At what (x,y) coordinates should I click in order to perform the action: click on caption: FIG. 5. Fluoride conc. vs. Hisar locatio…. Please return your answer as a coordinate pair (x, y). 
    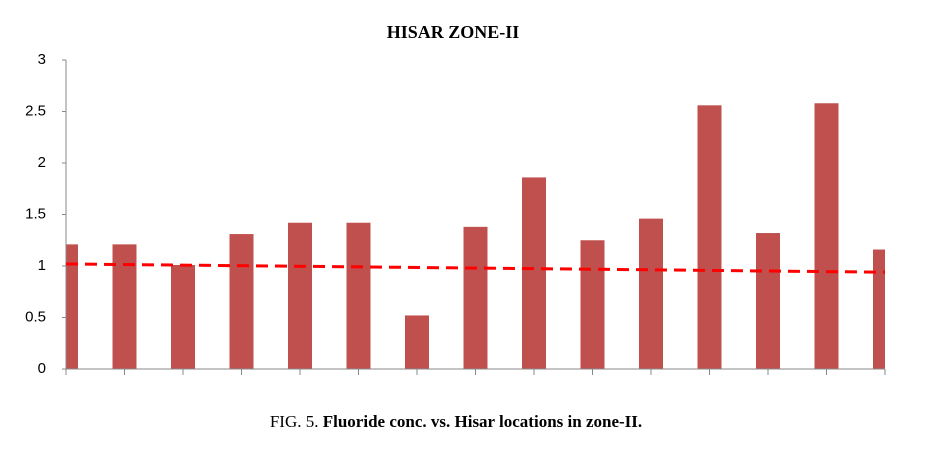
    Looking at the image, I should click on (456, 421).